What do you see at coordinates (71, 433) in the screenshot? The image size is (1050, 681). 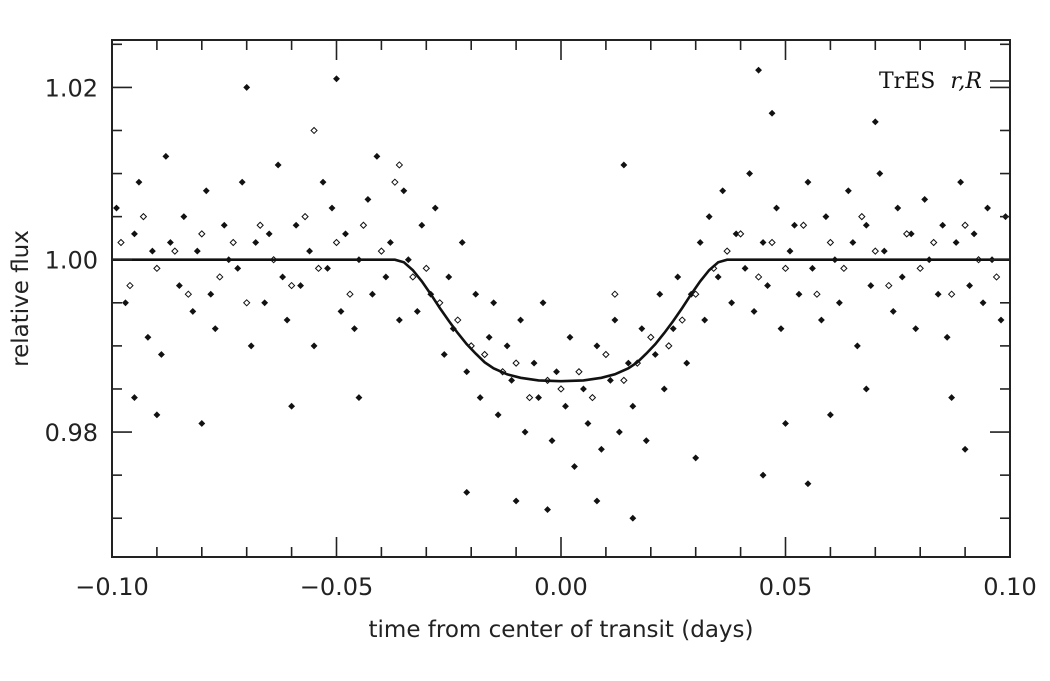 I see `y-tick-label: 0.98` at bounding box center [71, 433].